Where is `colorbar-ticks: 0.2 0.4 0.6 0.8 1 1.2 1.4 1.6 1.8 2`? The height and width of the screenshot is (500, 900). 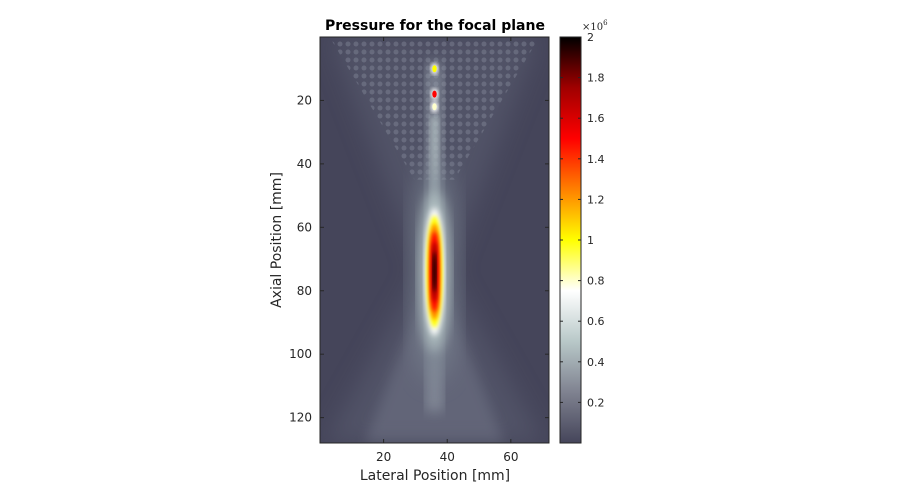 colorbar-ticks: 0.2 0.4 0.6 0.8 1 1.2 1.4 1.6 1.8 2 is located at coordinates (582, 220).